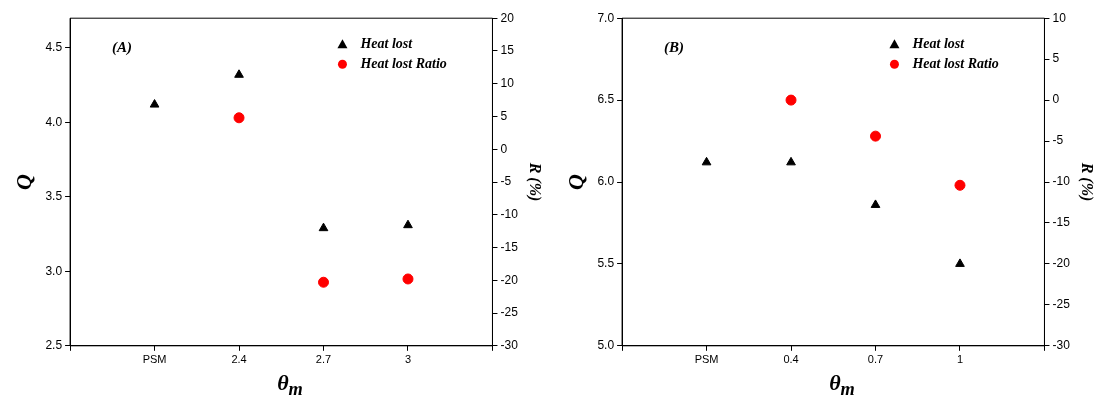 This screenshot has height=416, width=1112. I want to click on x-tick-label: 2.7, so click(323, 359).